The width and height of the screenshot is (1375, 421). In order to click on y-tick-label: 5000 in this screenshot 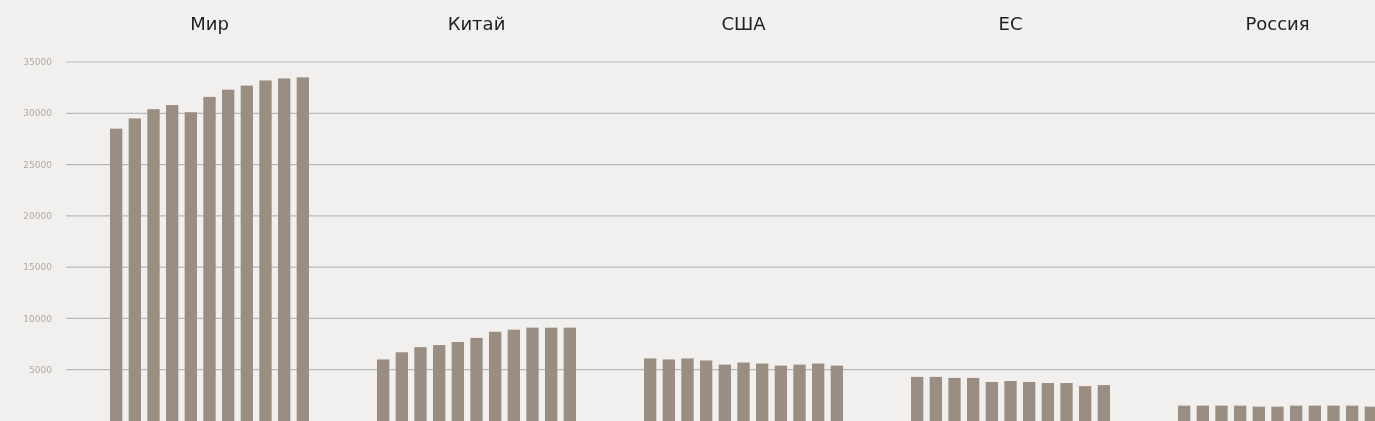, I will do `click(41, 369)`.